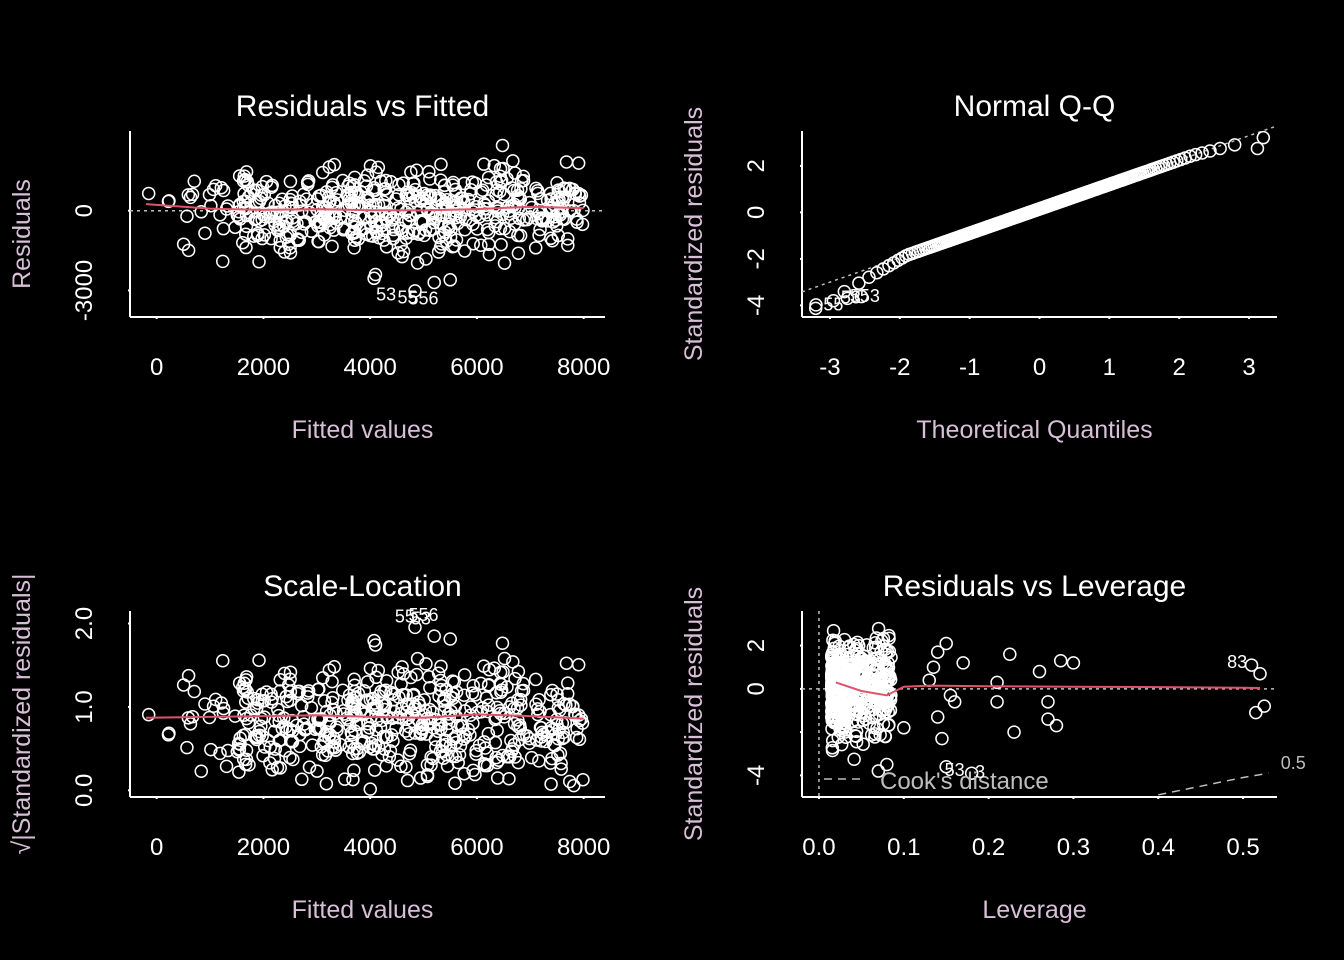  What do you see at coordinates (362, 586) in the screenshot?
I see `chart-title: Scale-Location` at bounding box center [362, 586].